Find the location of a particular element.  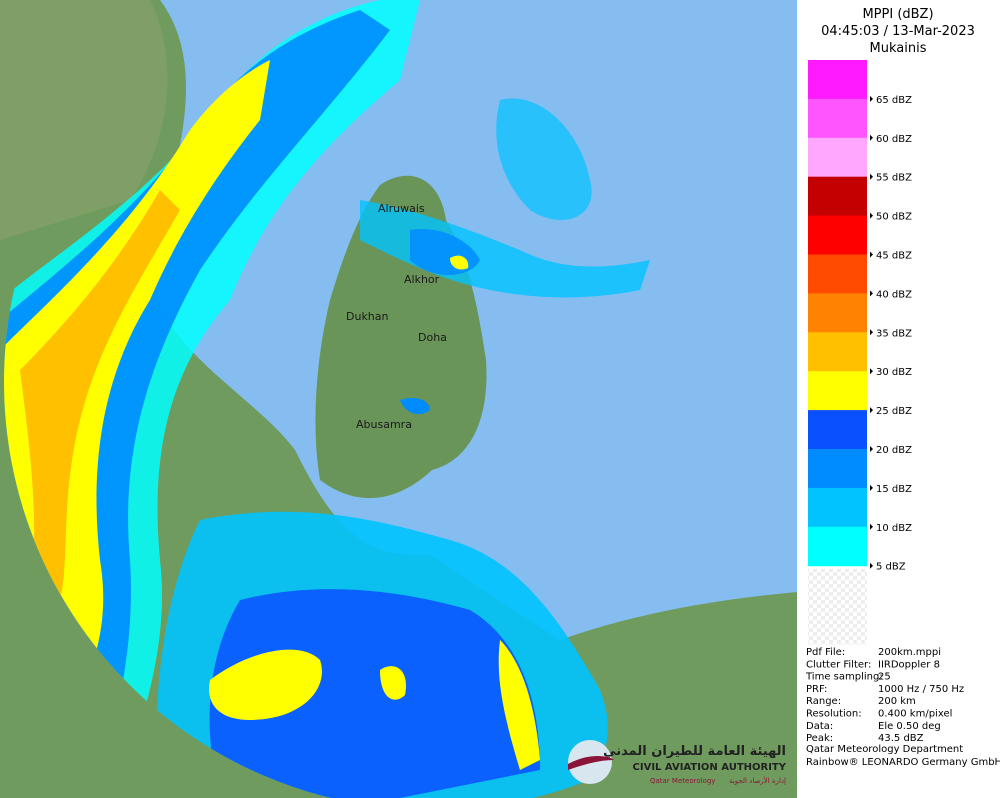

place-label: Alkhor is located at coordinates (422, 279).